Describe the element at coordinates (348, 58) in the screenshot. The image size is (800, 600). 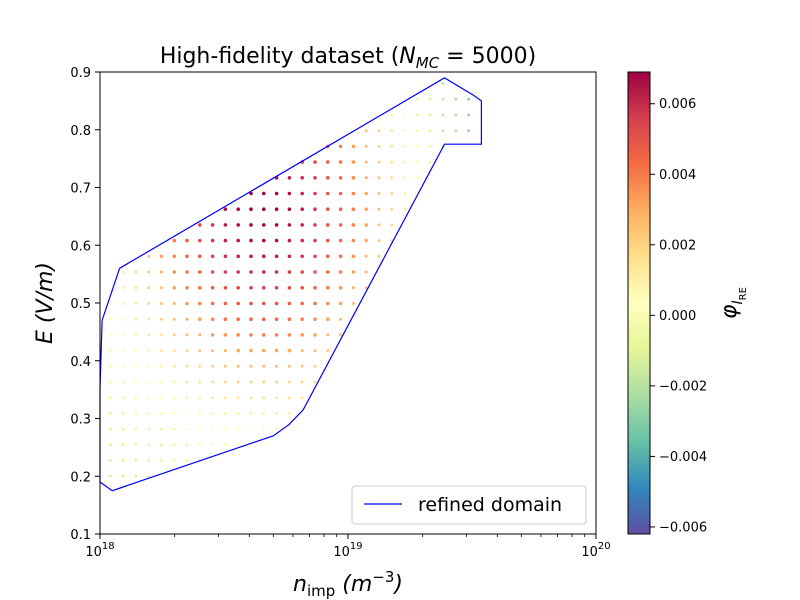
I see `chart-title: High-fidelity dataset (NMC = 5000)` at that location.